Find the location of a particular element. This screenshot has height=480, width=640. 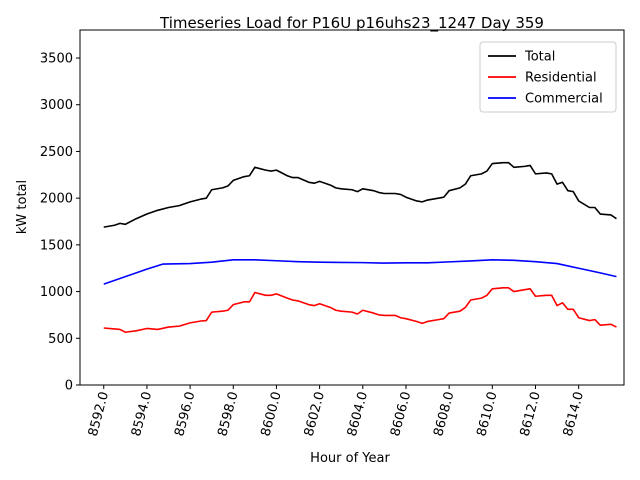

x-tick-label: 8614.0 is located at coordinates (574, 414).